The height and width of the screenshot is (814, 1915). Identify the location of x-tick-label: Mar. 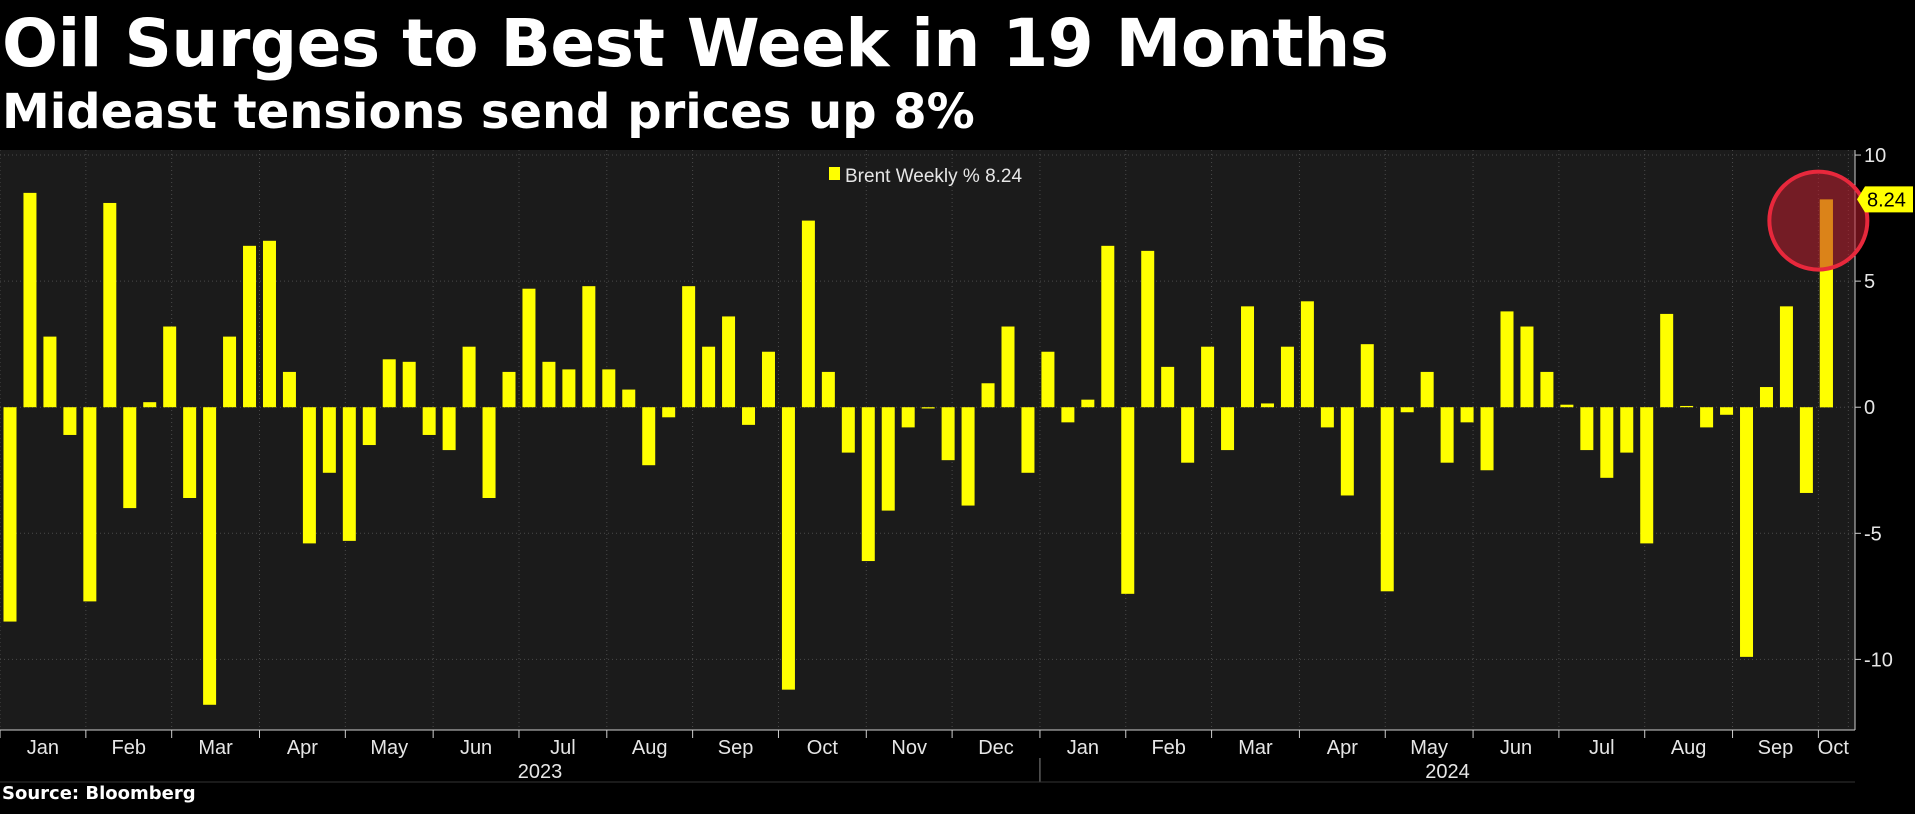
(1255, 748).